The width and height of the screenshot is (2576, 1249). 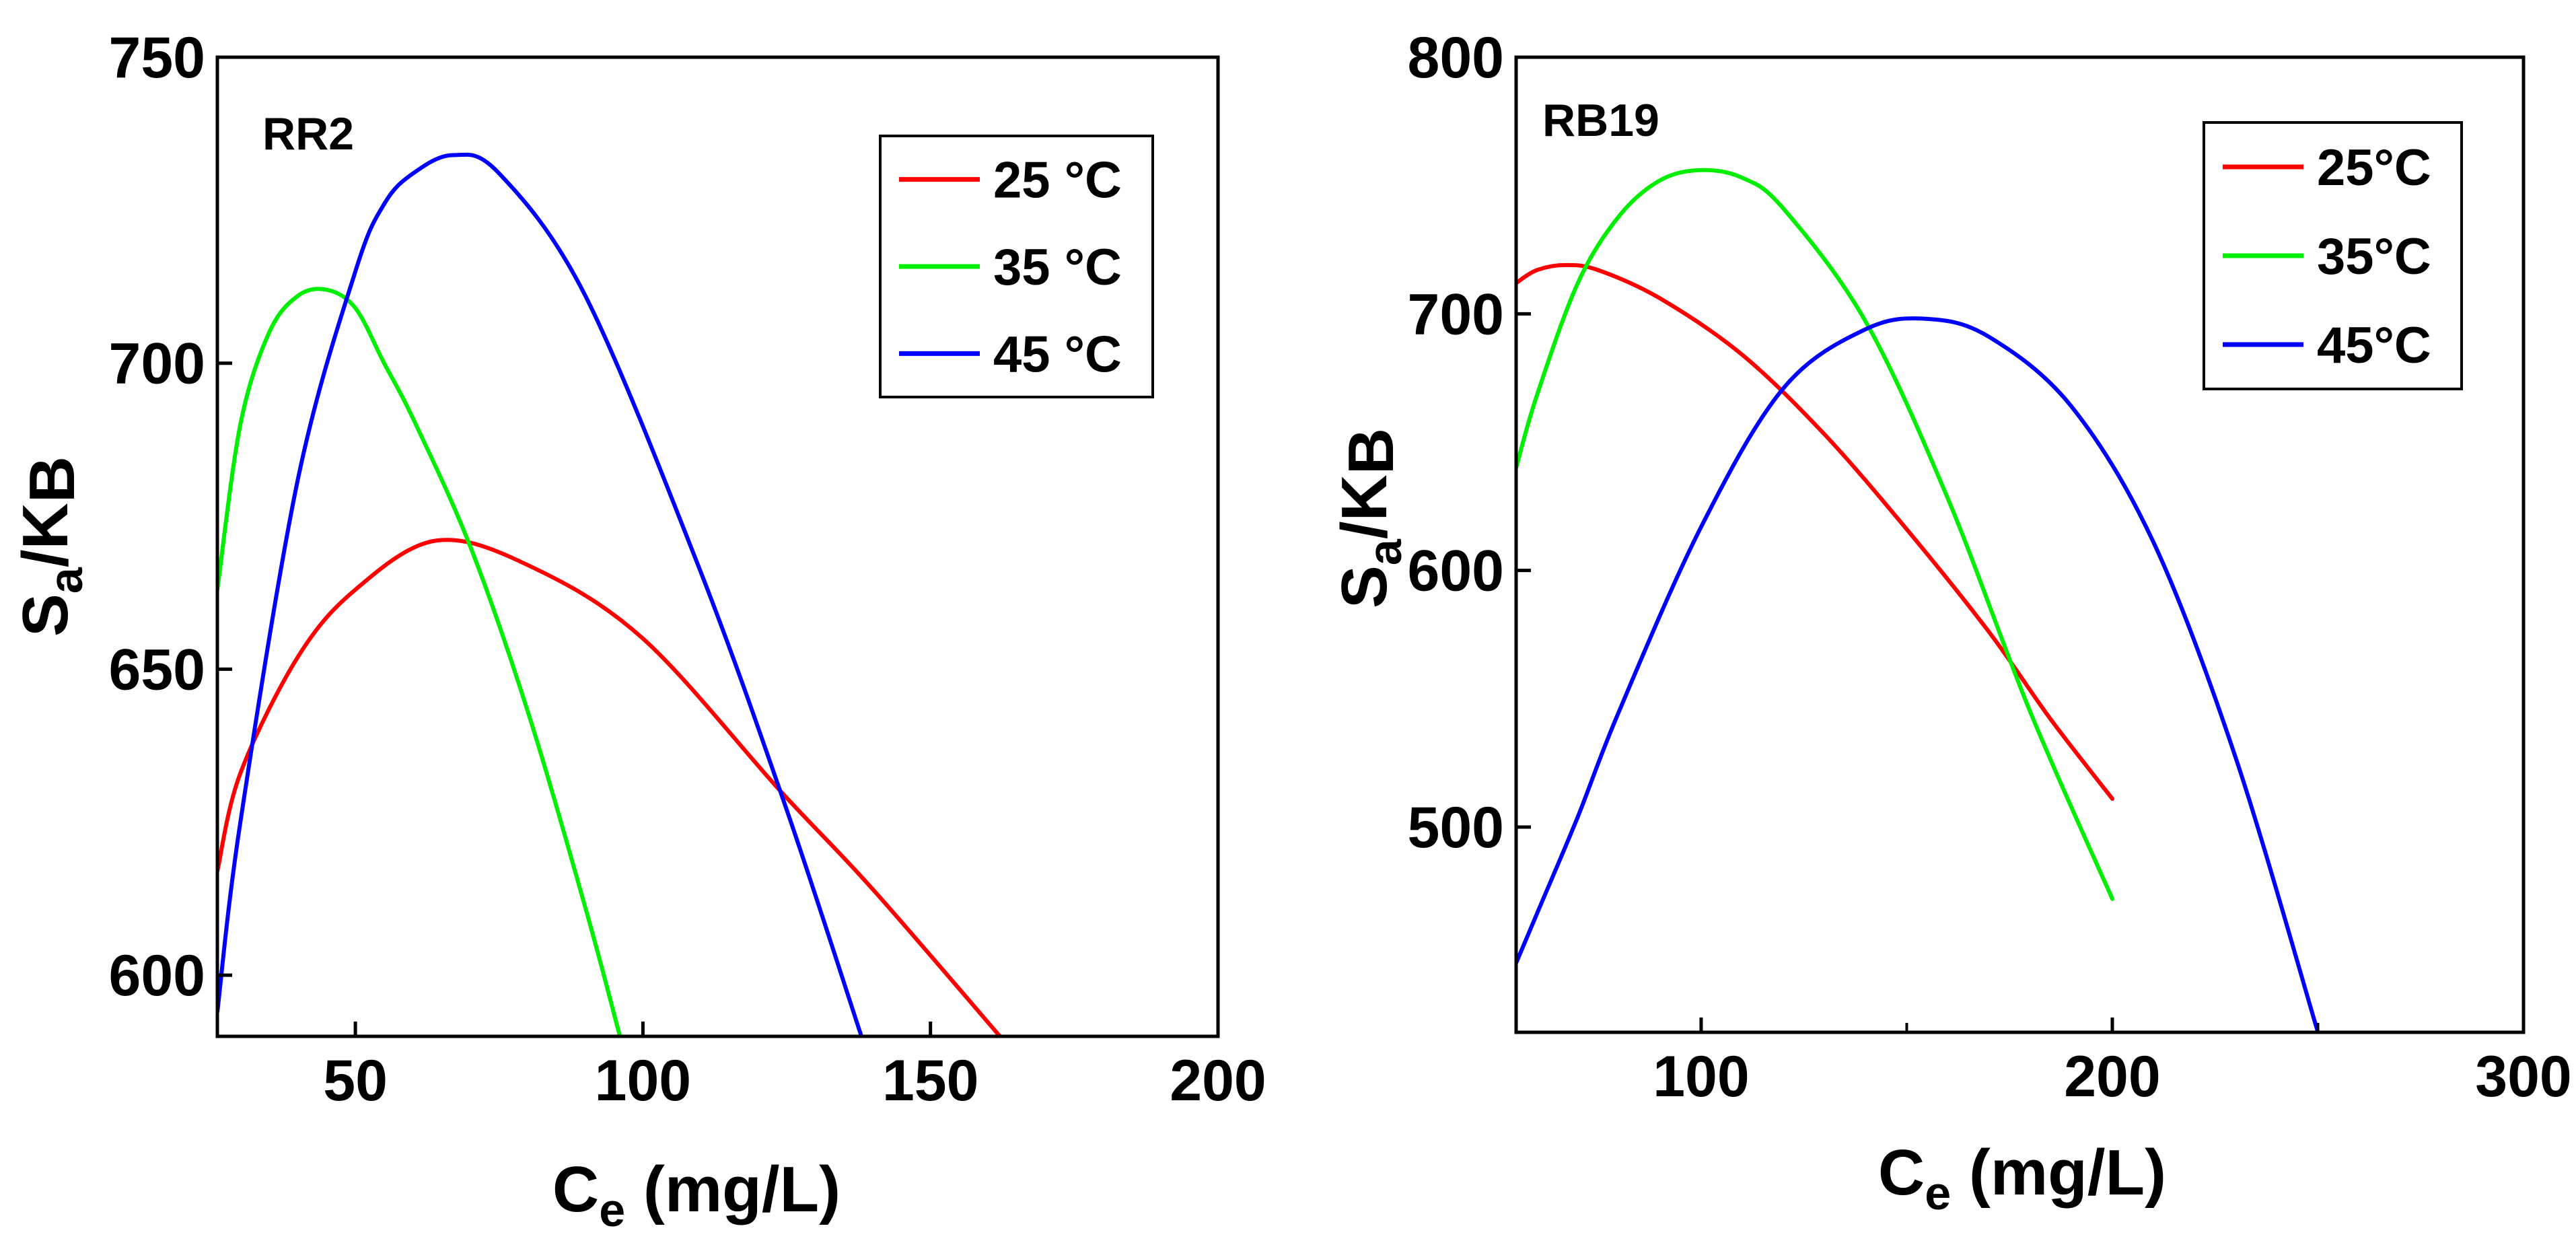 I want to click on rb19-y-tick-label: 500, so click(x=1456, y=827).